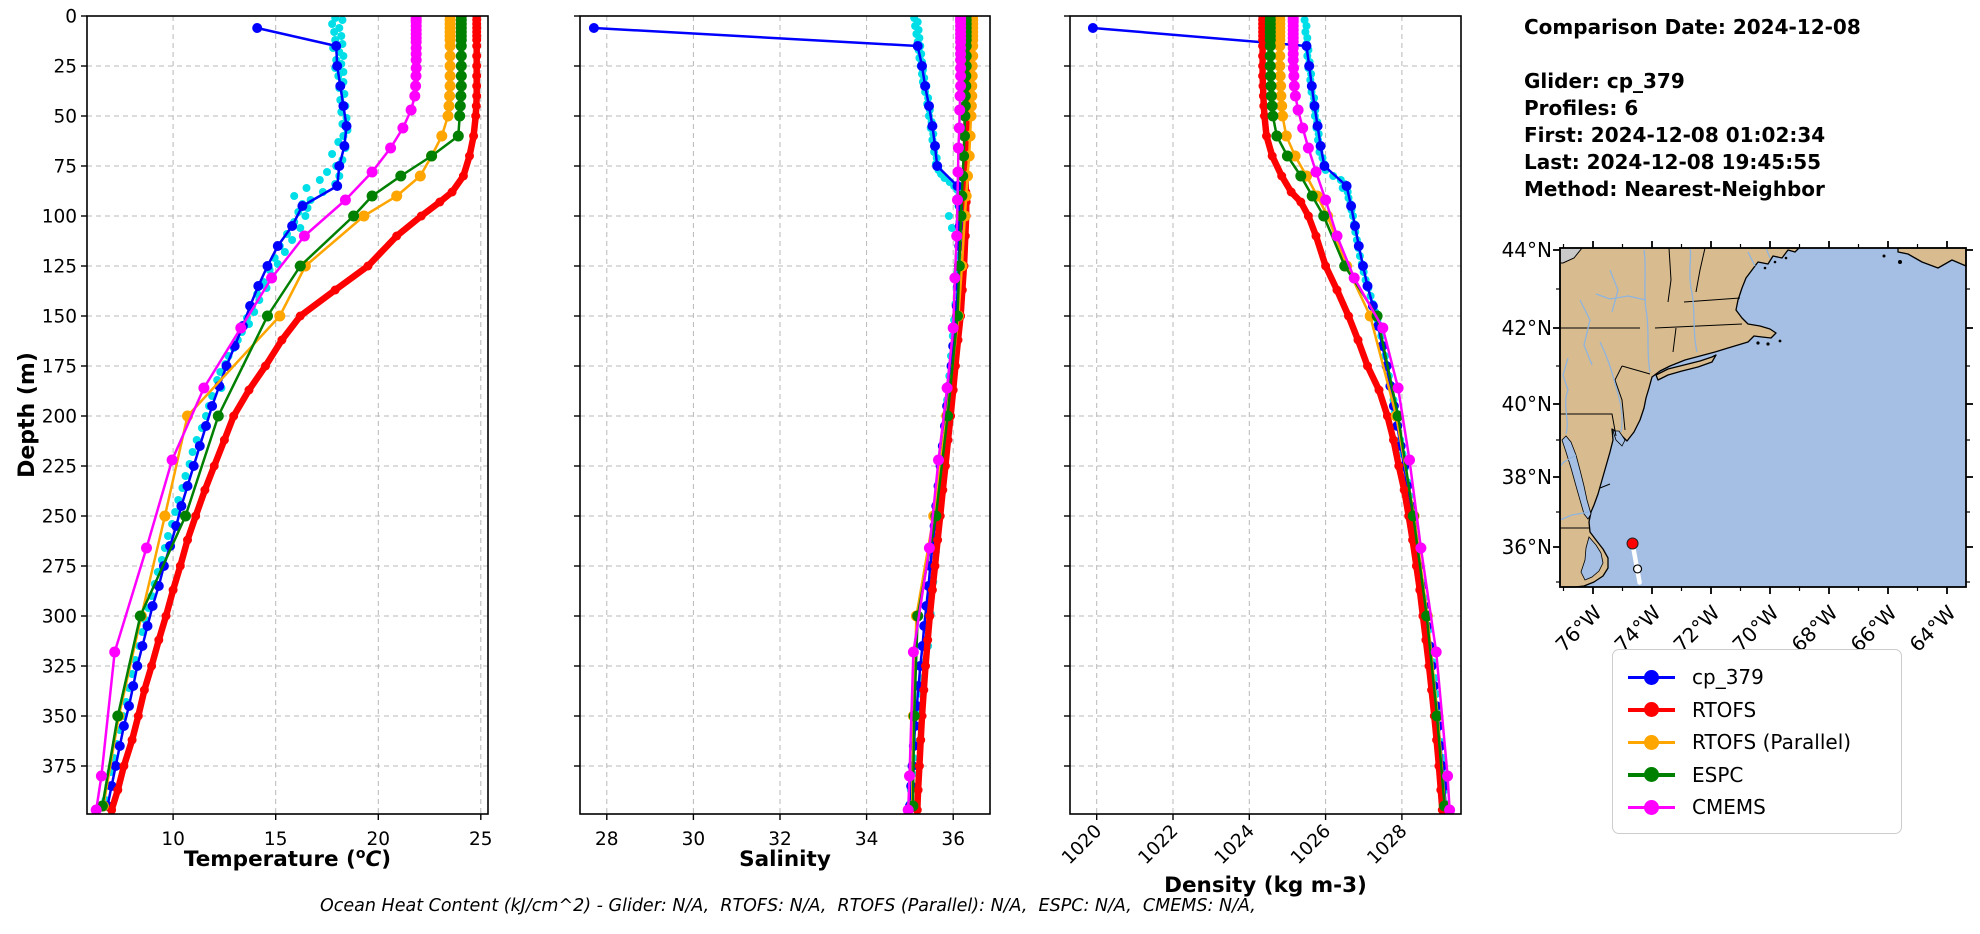  What do you see at coordinates (1527, 404) in the screenshot?
I see `map-lat-label: 40°N` at bounding box center [1527, 404].